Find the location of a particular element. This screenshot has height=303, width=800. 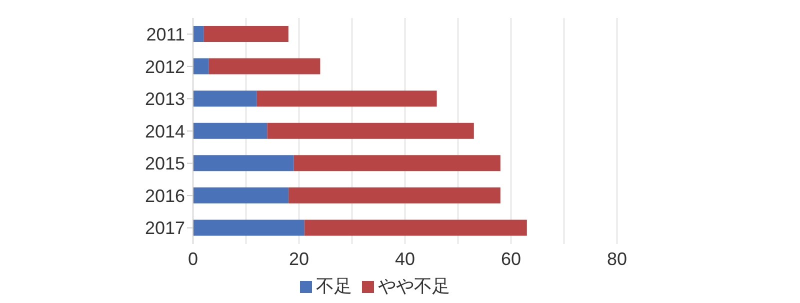

y-tick-label: 2012 is located at coordinates (164, 66).